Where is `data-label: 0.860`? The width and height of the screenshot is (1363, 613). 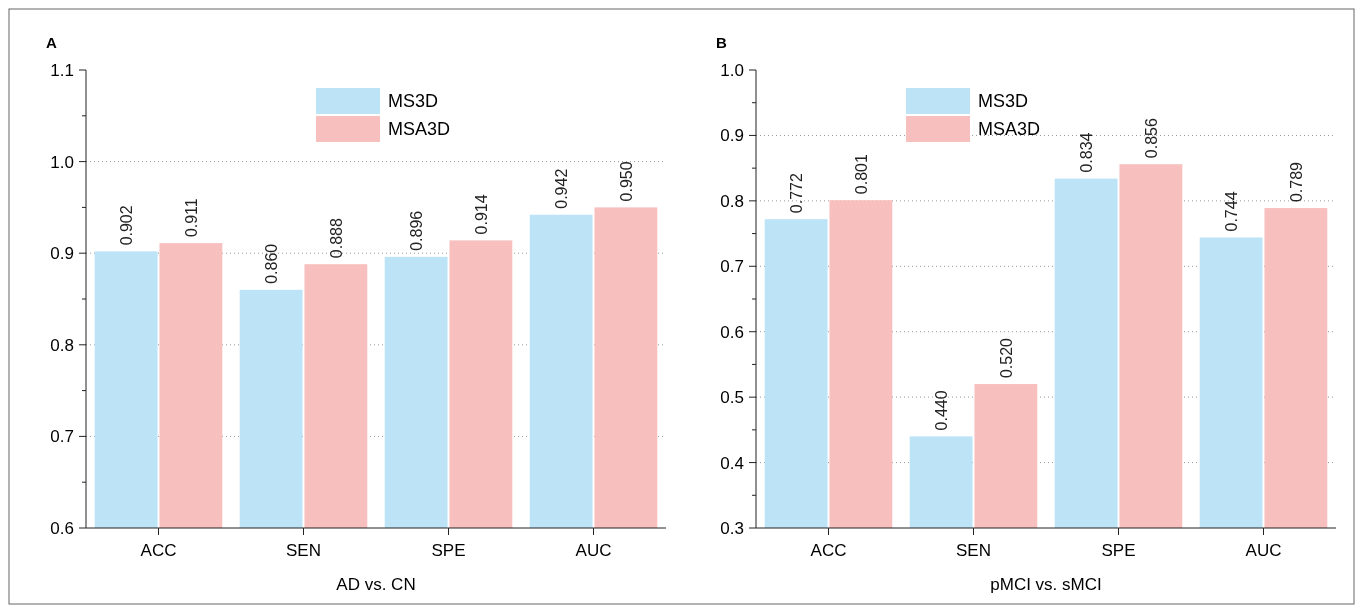 data-label: 0.860 is located at coordinates (272, 263).